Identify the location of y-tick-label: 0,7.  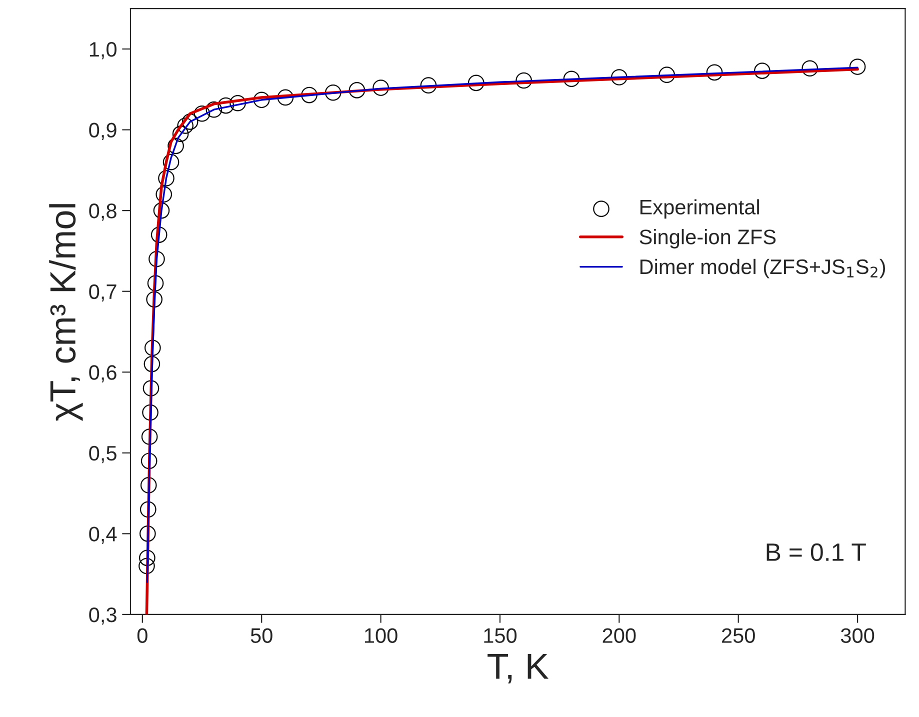
(102, 293).